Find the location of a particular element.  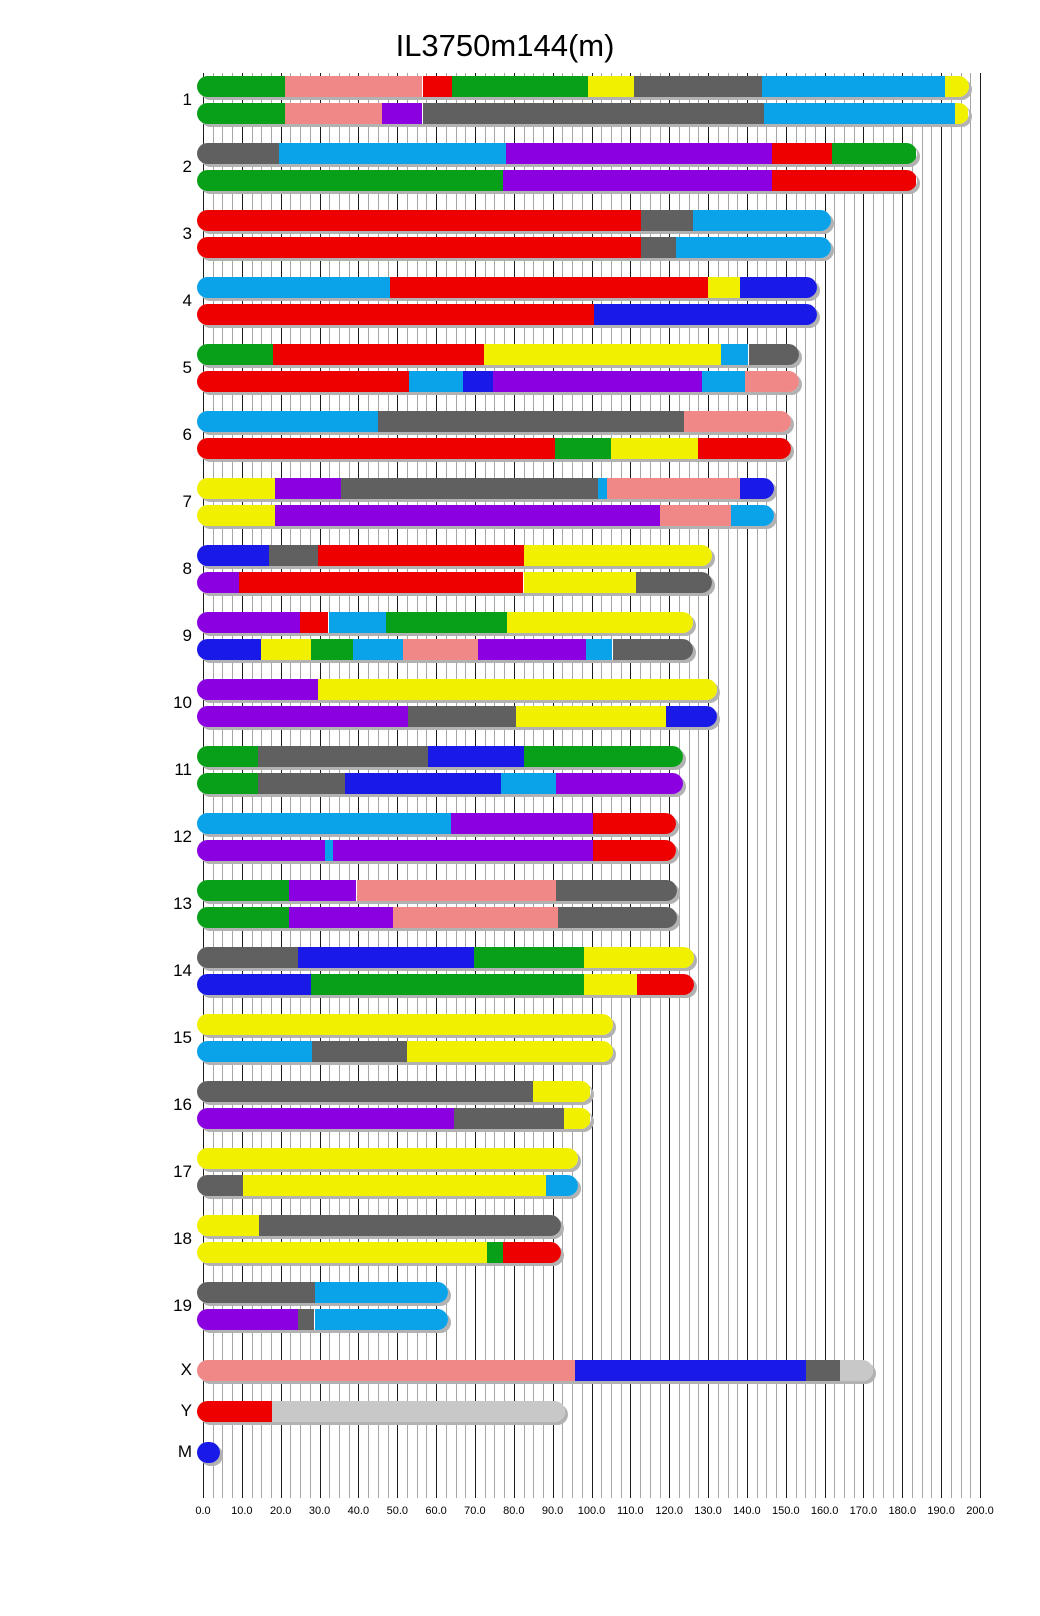

chromosome-label-14: 14 is located at coordinates (182, 970).